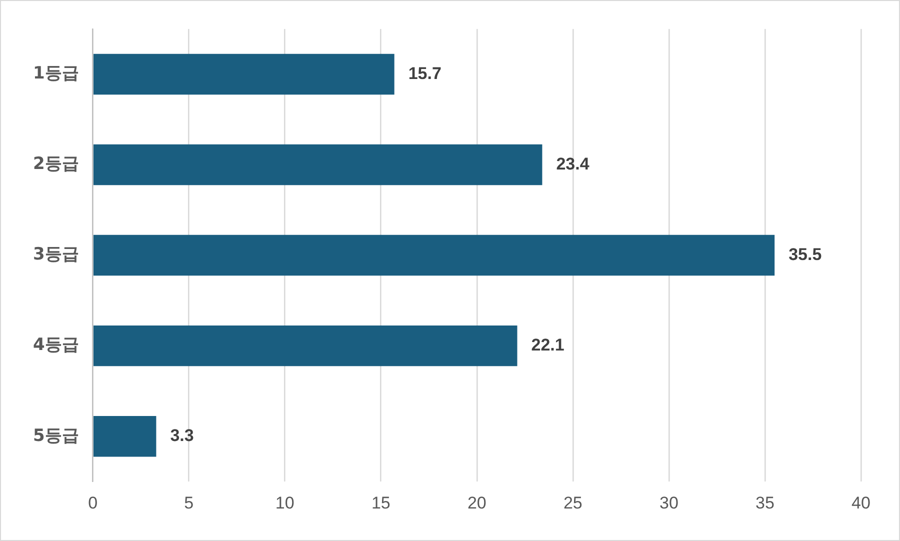 This screenshot has width=900, height=541. I want to click on data-label: 15.7, so click(425, 73).